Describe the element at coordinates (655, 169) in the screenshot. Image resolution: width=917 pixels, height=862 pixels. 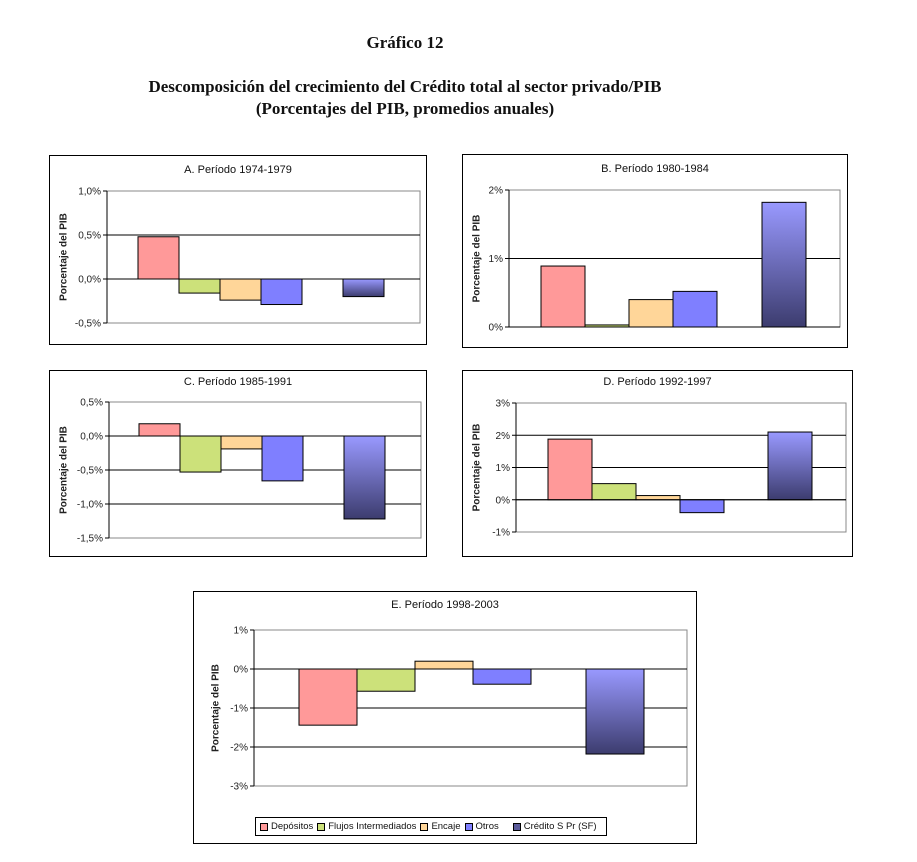
I see `chart-title: B. Período 1980-1984` at that location.